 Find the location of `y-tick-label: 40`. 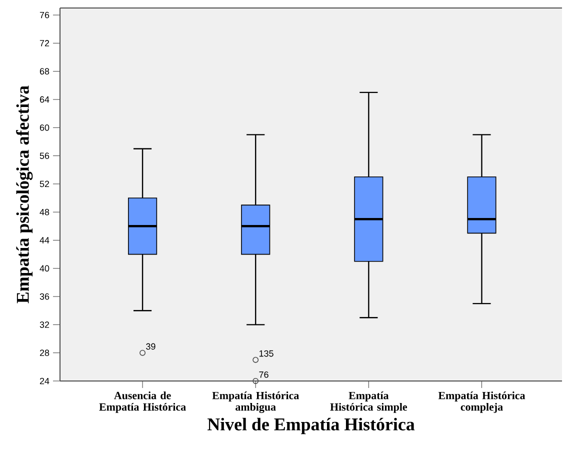

y-tick-label: 40 is located at coordinates (45, 268).